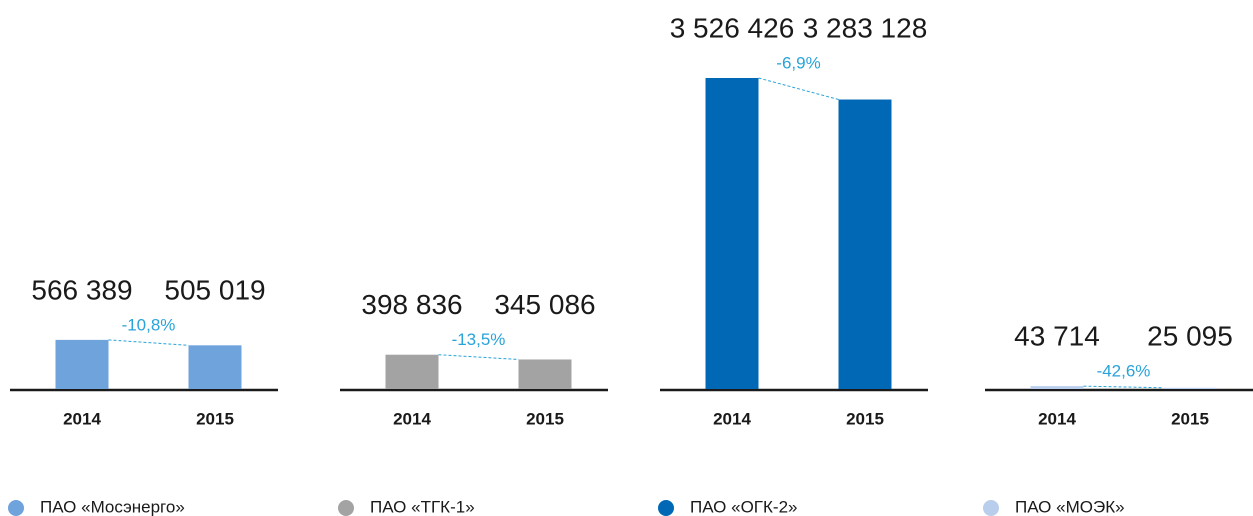 This screenshot has width=1253, height=516. I want to click on value-label: 25 095, so click(1190, 336).